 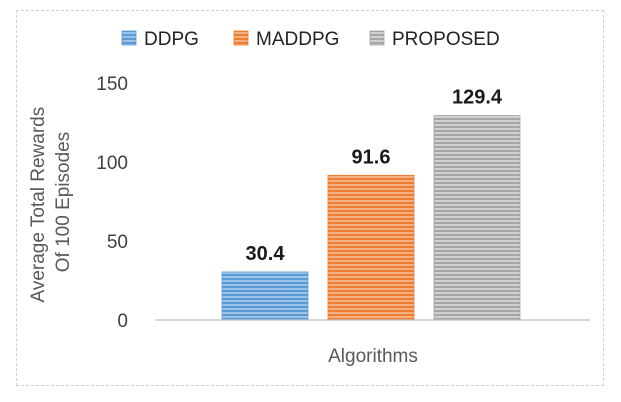 What do you see at coordinates (297, 39) in the screenshot?
I see `legend-label-maddpg: MADDPG` at bounding box center [297, 39].